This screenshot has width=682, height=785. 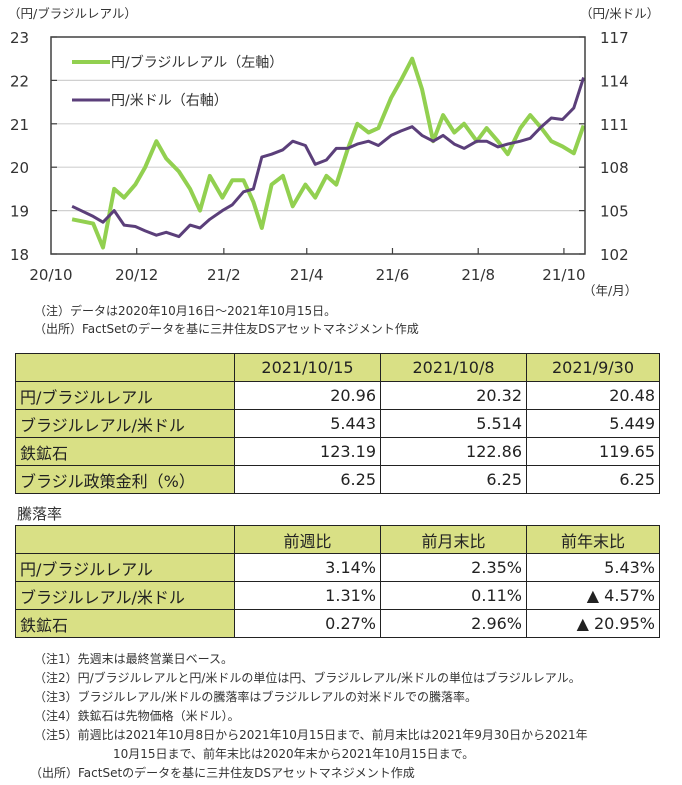 What do you see at coordinates (604, 146) in the screenshot?
I see `right-axis-ticks: 102 105 108 111 114 117` at bounding box center [604, 146].